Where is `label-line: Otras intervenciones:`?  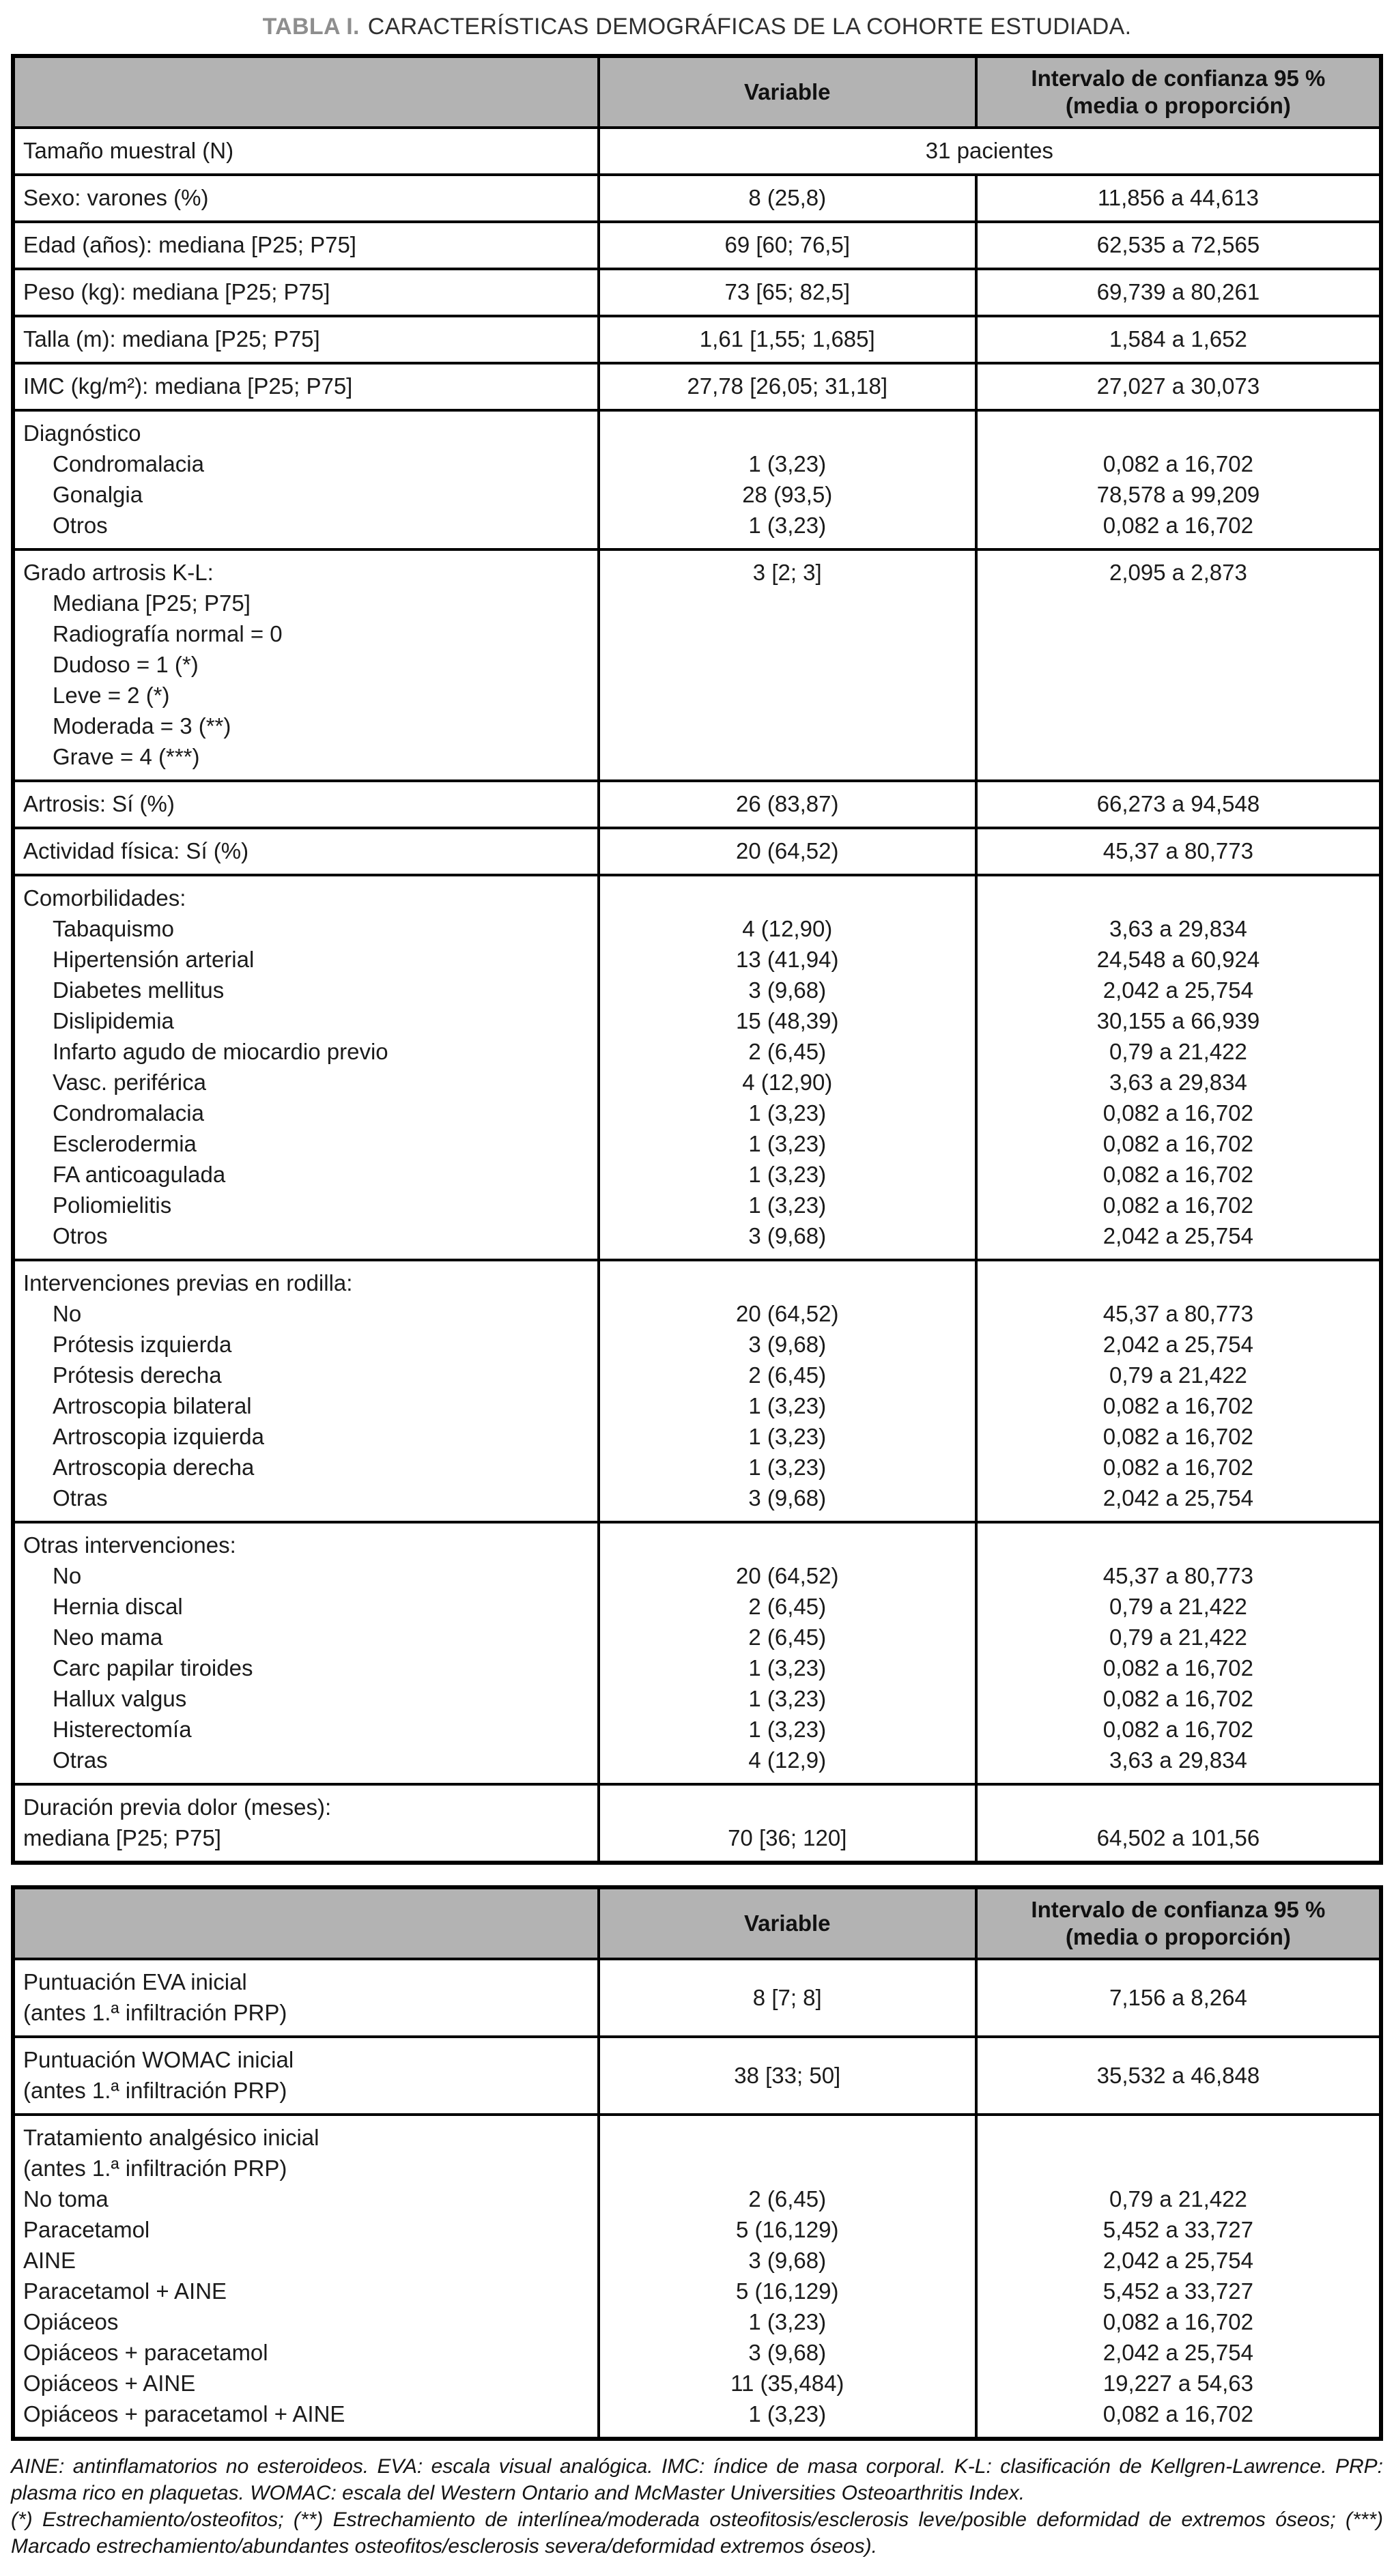 label-line: Otras intervenciones: is located at coordinates (129, 1545).